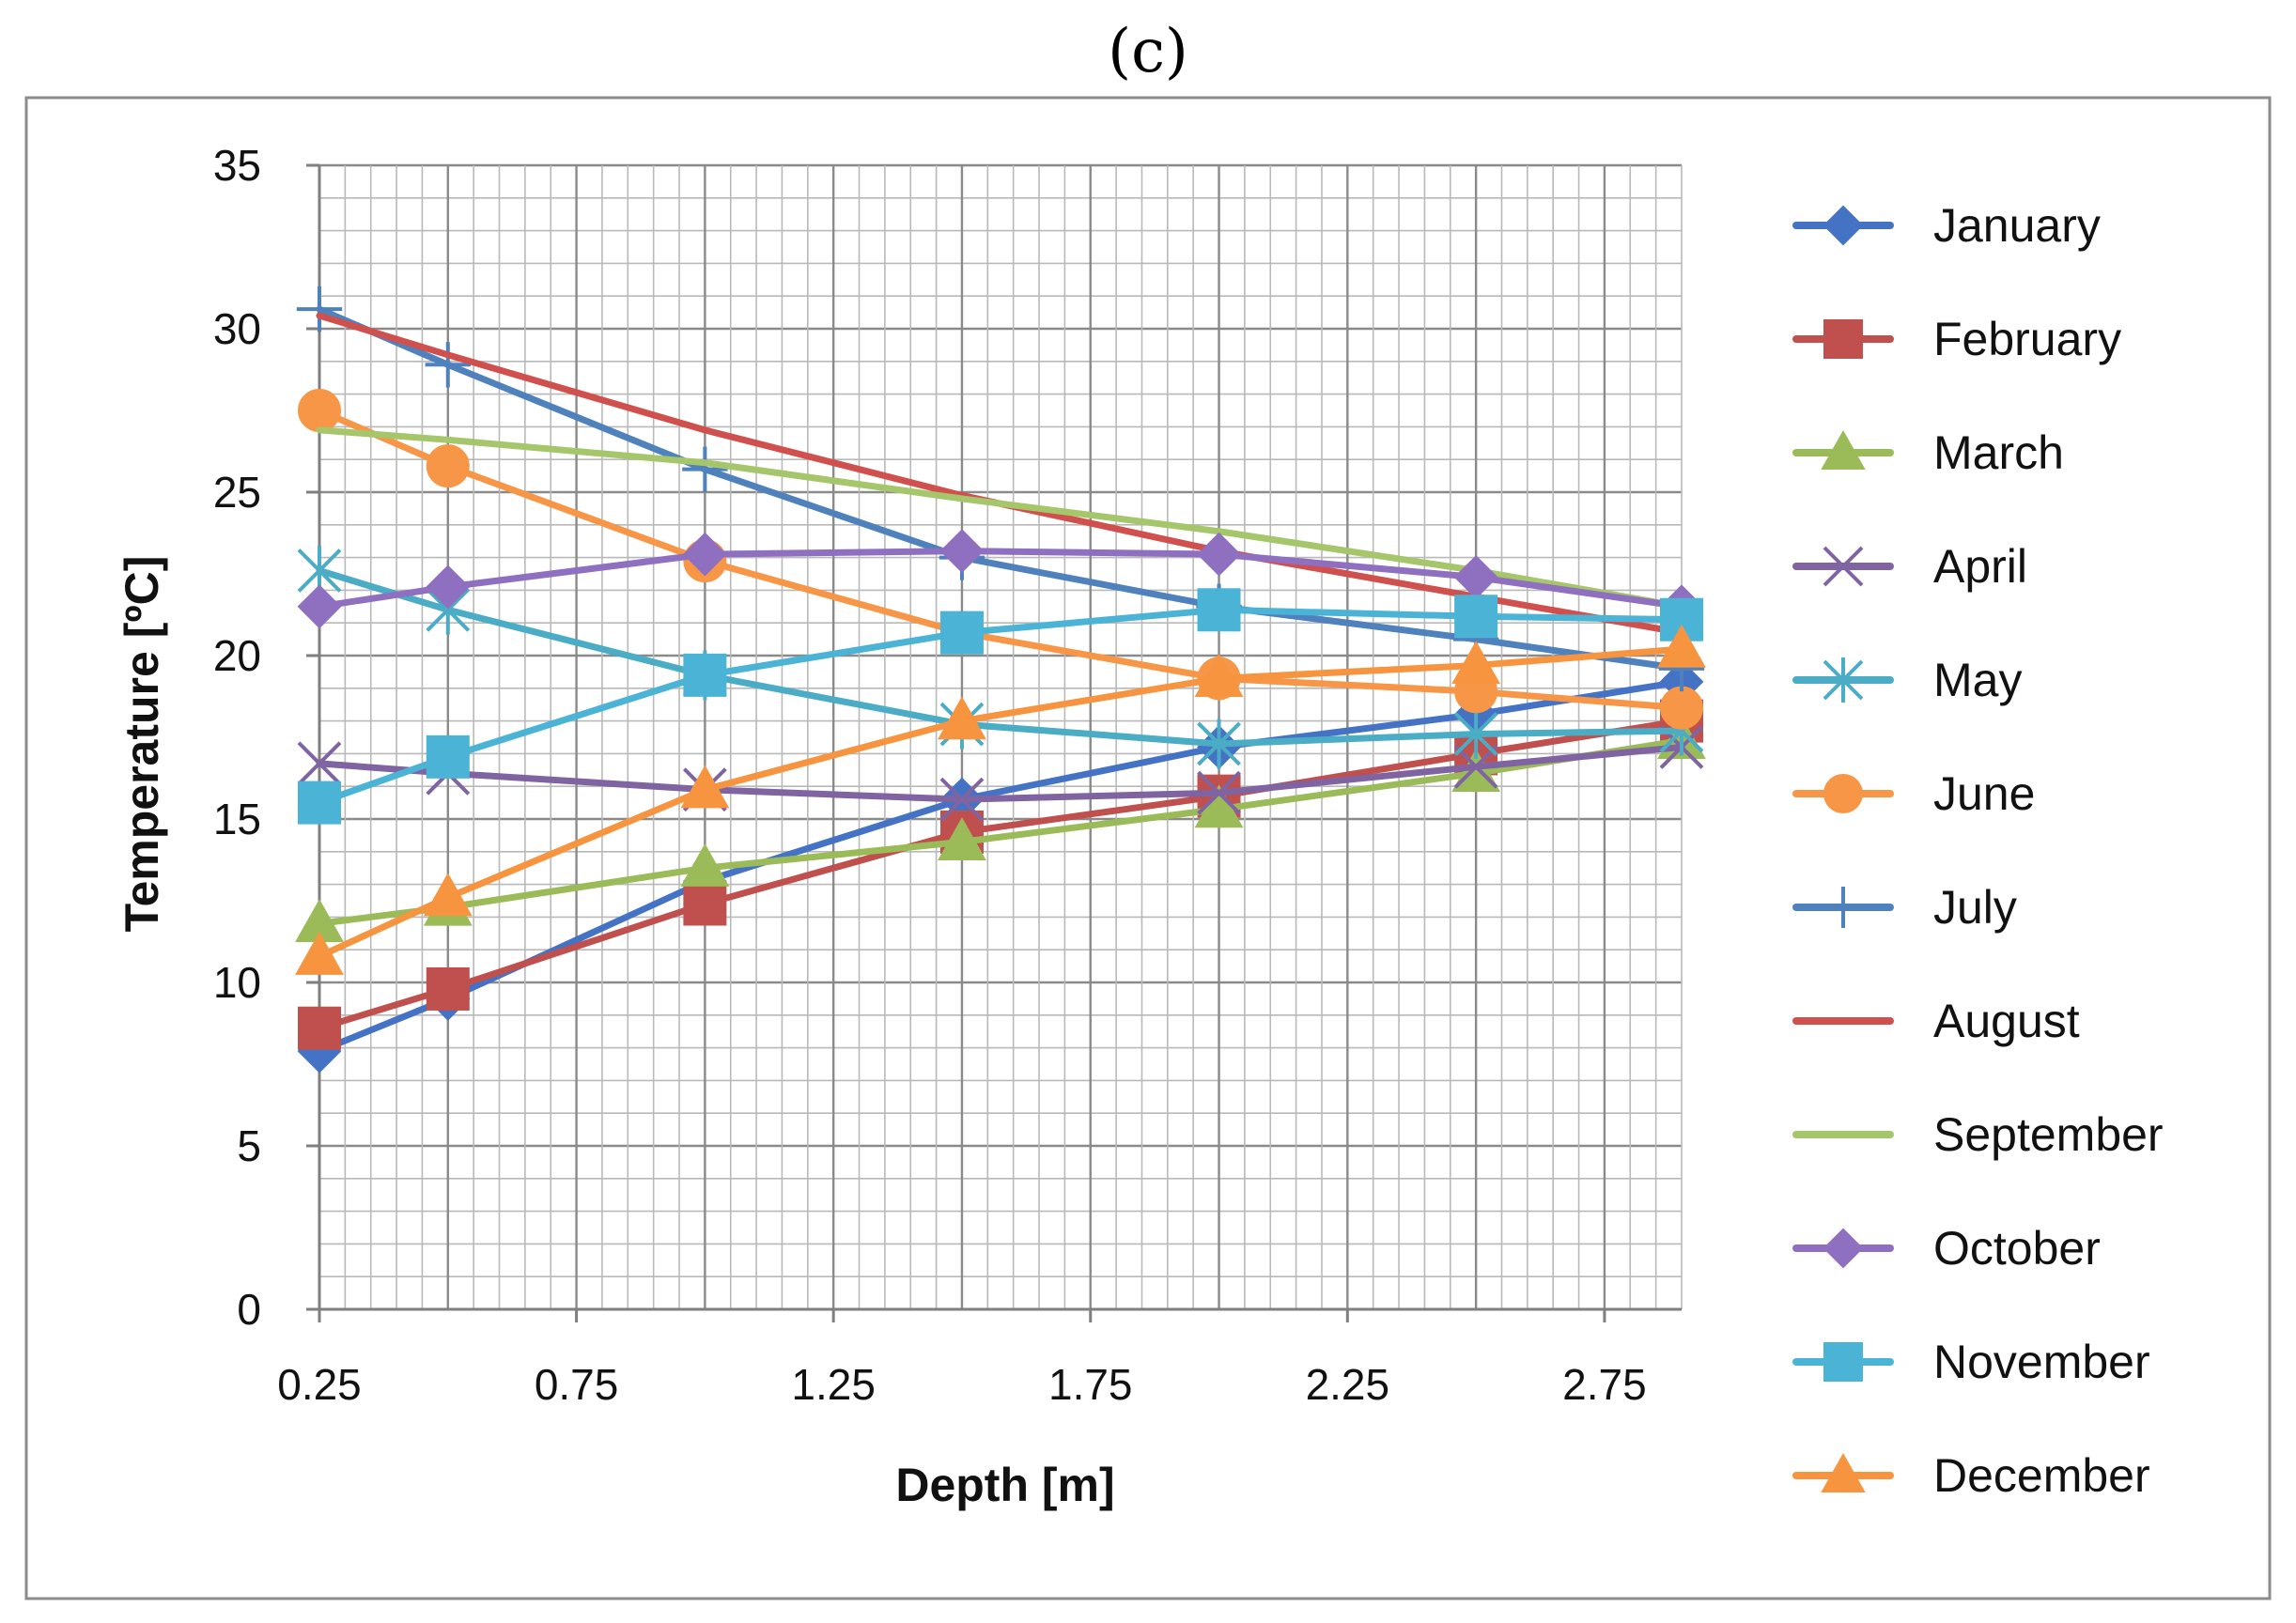 Image resolution: width=2296 pixels, height=1623 pixels. I want to click on legend-entry-august: August, so click(1936, 1021).